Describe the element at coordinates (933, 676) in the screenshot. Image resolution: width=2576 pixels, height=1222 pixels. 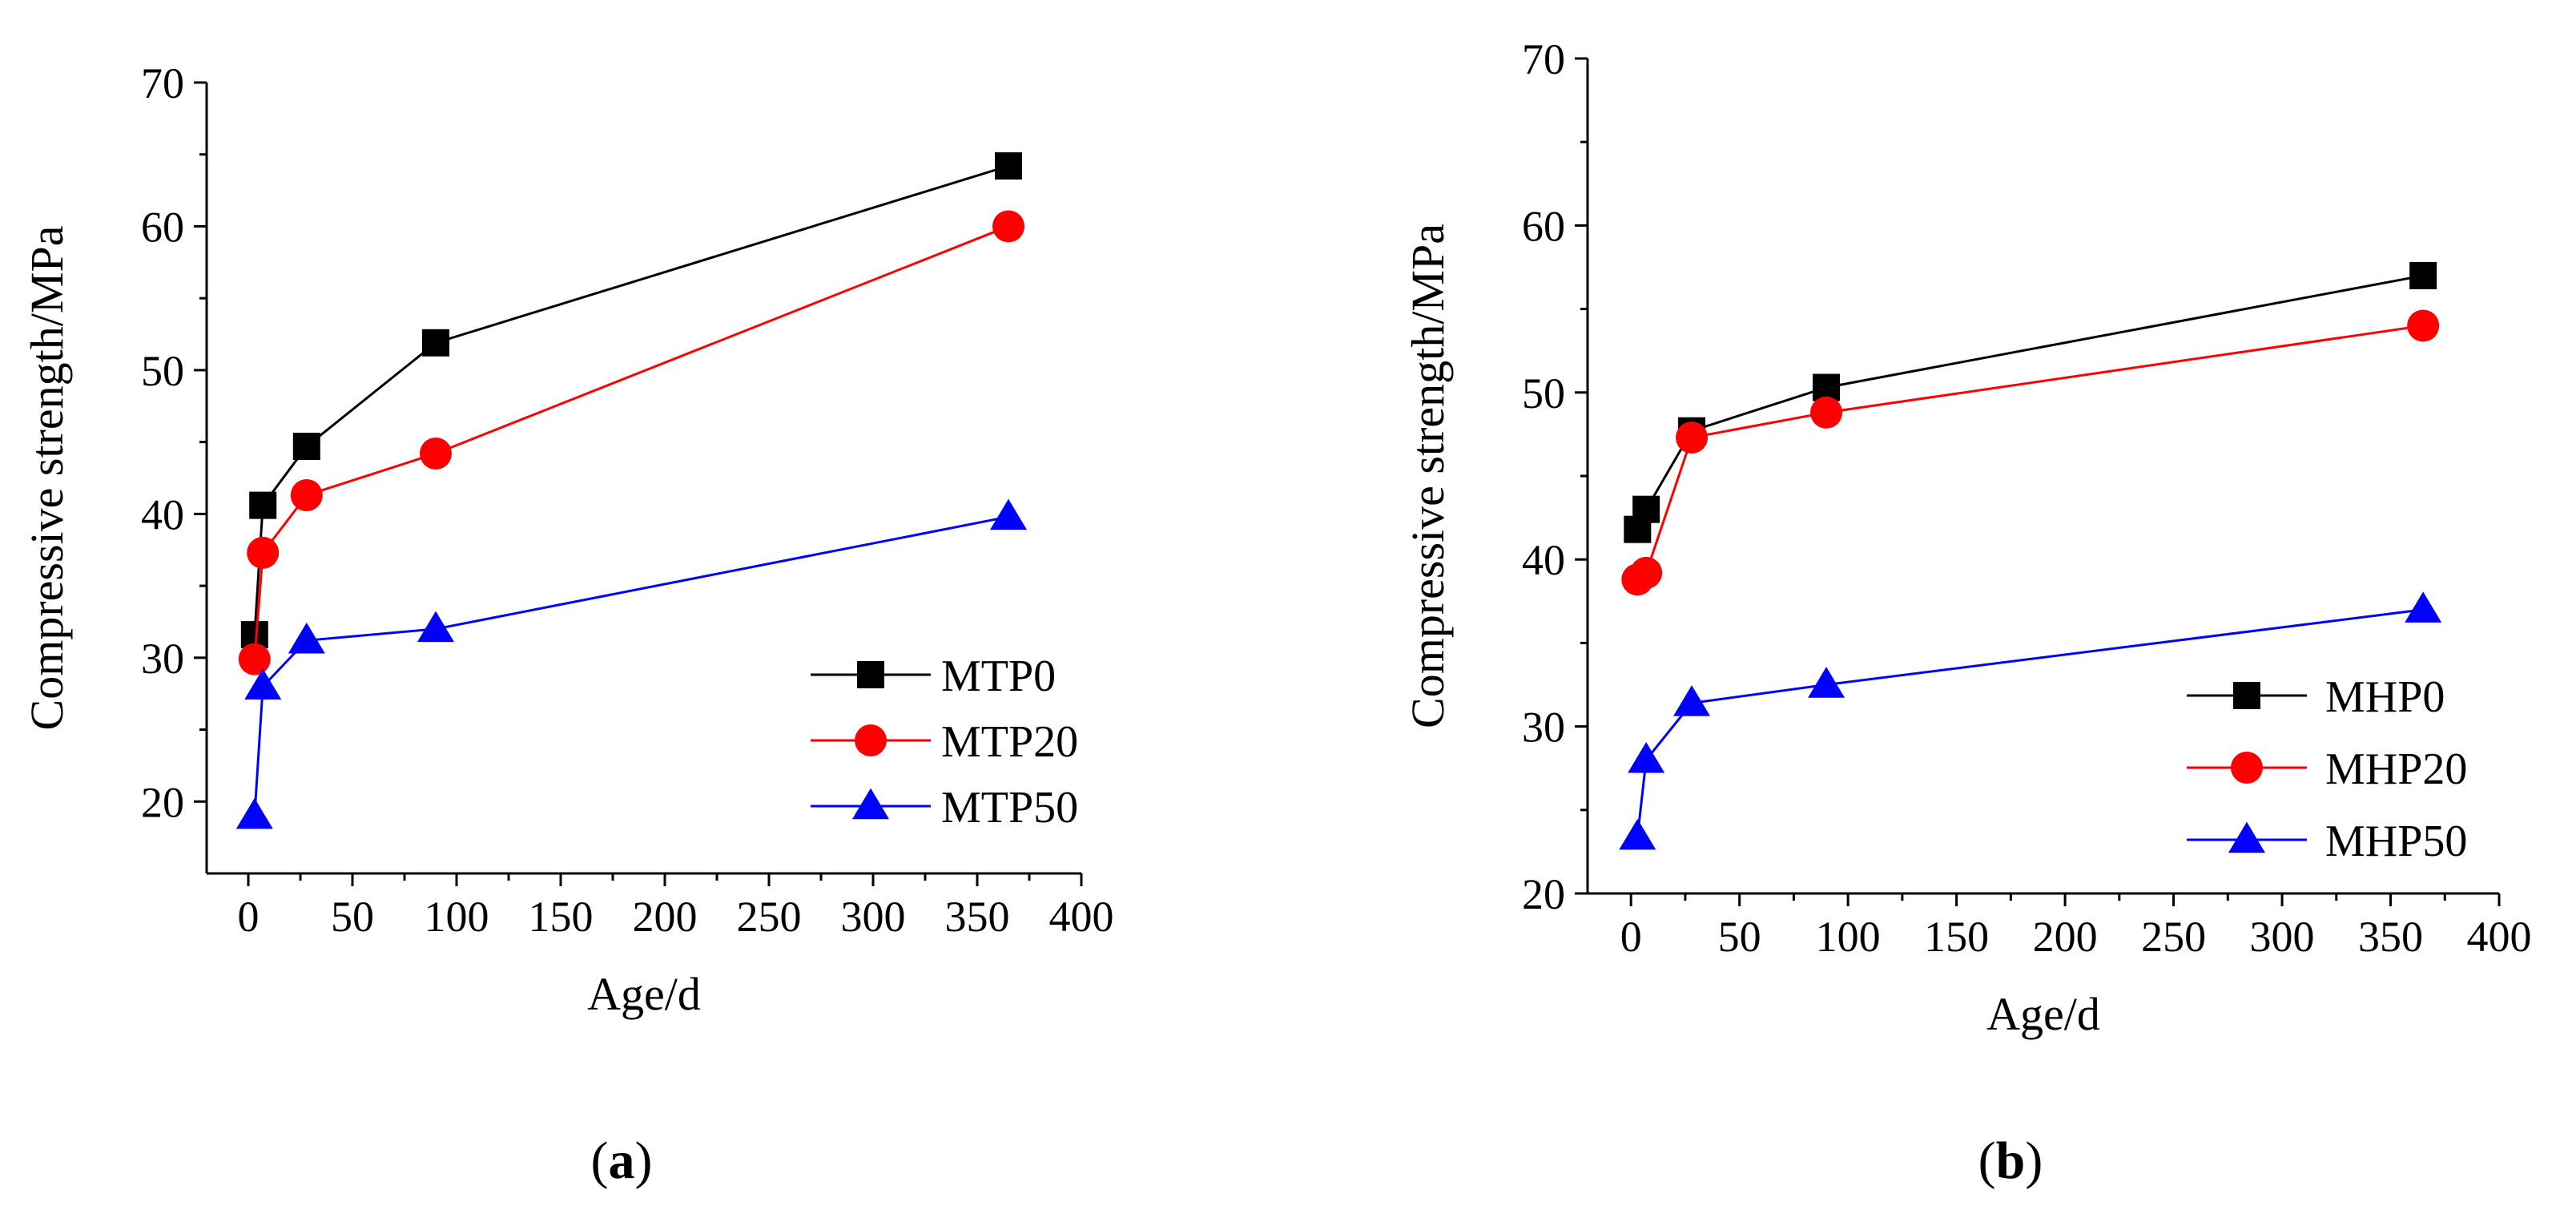
I see `legend-entry-MTP0: MTP0` at that location.